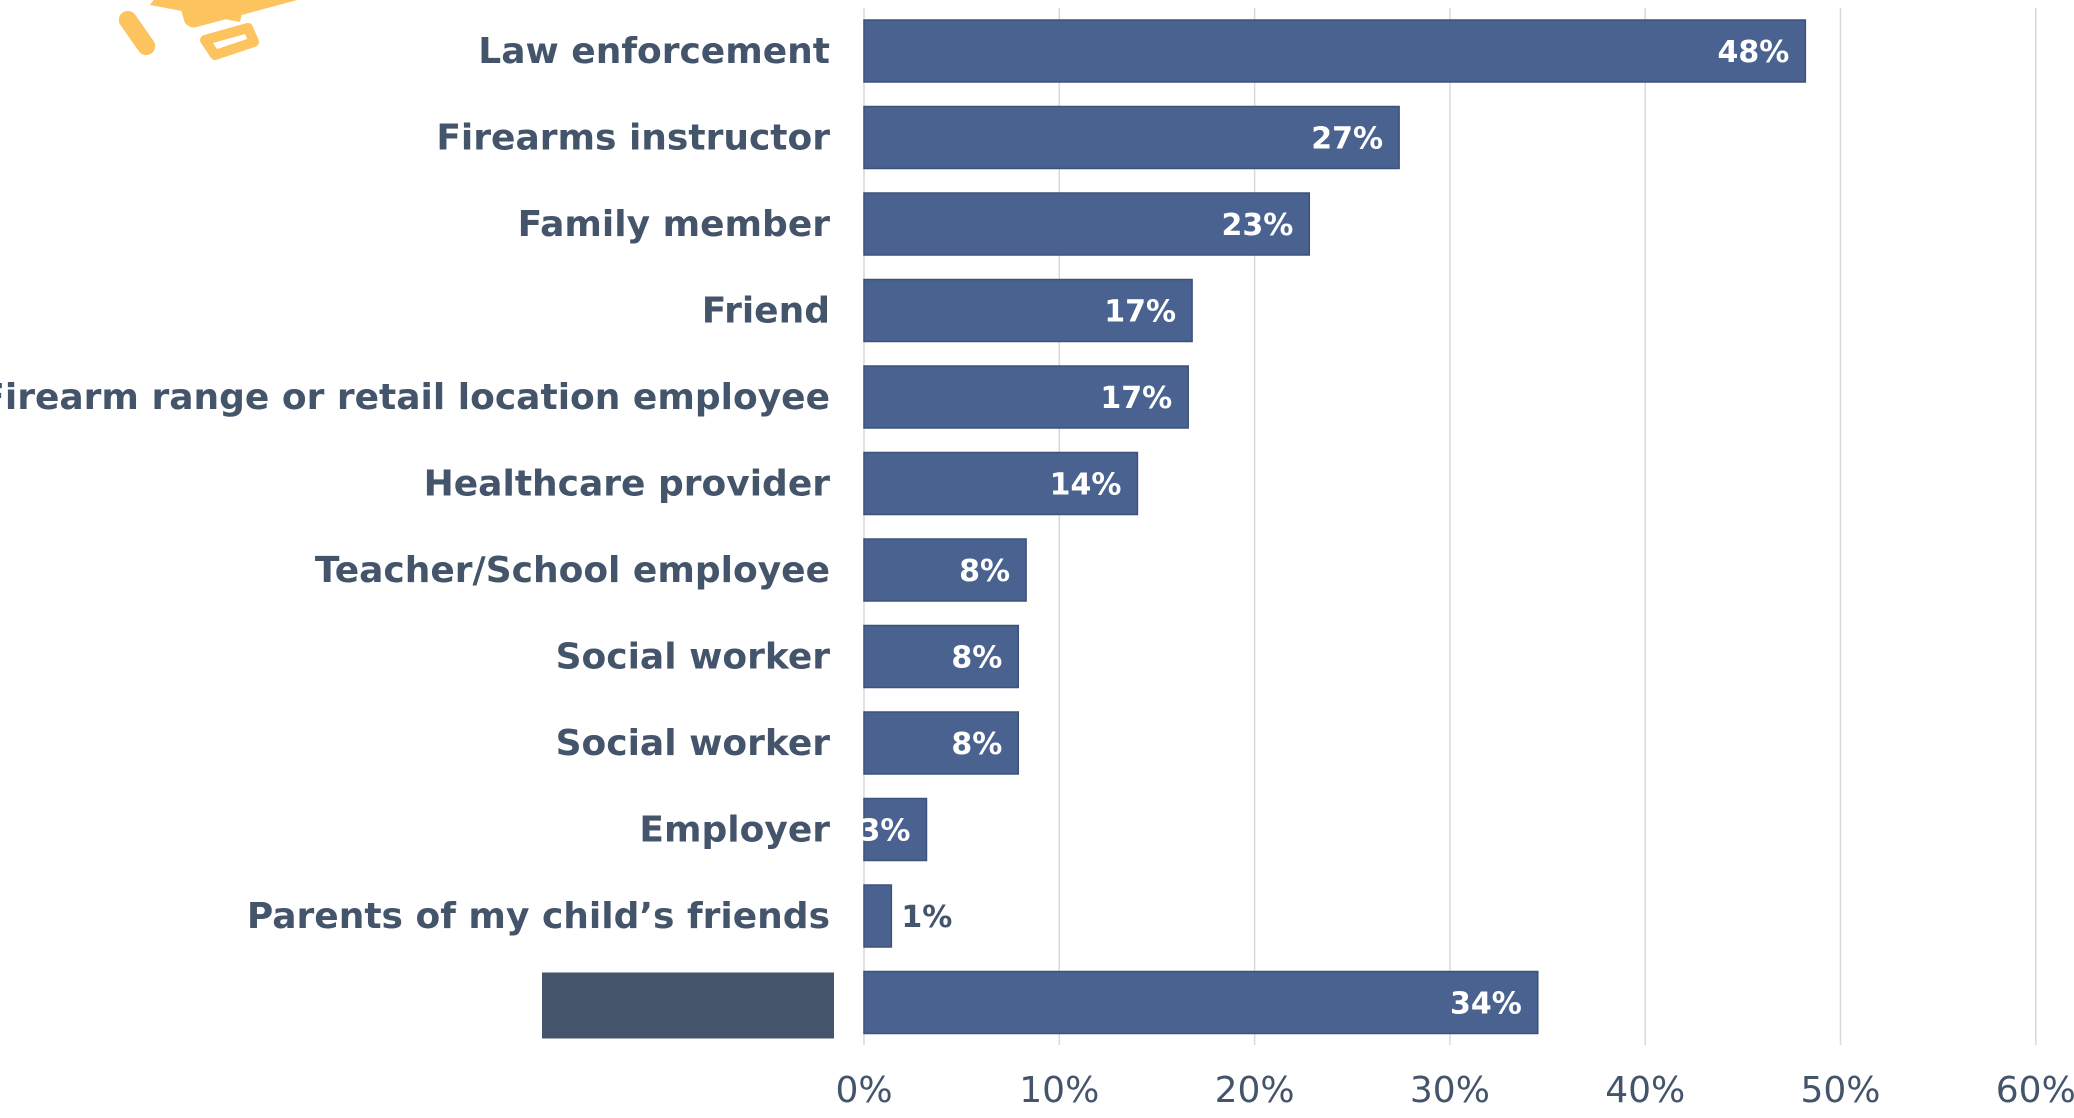  I want to click on bar-healthcare-provider, so click(1001, 483).